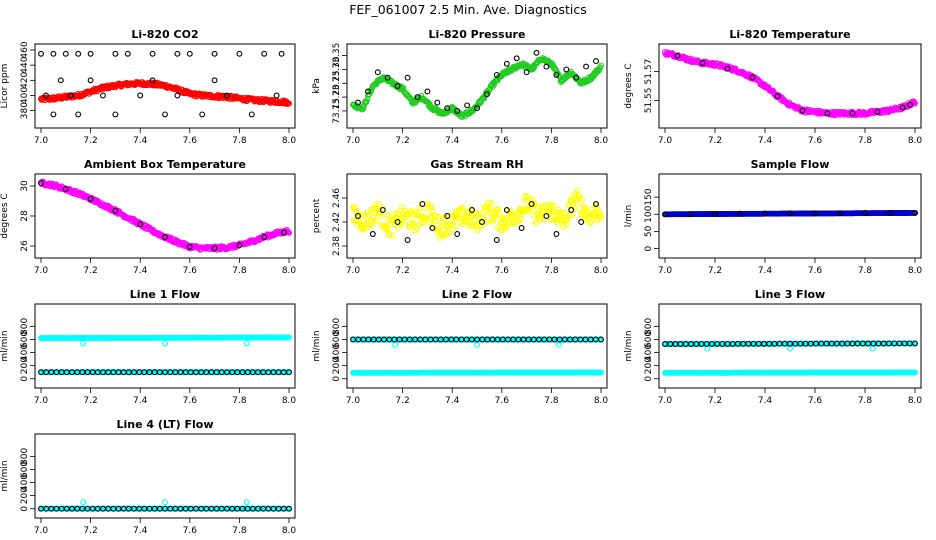 The image size is (936, 540). What do you see at coordinates (25, 79) in the screenshot?
I see `y-tick-label: 420` at bounding box center [25, 79].